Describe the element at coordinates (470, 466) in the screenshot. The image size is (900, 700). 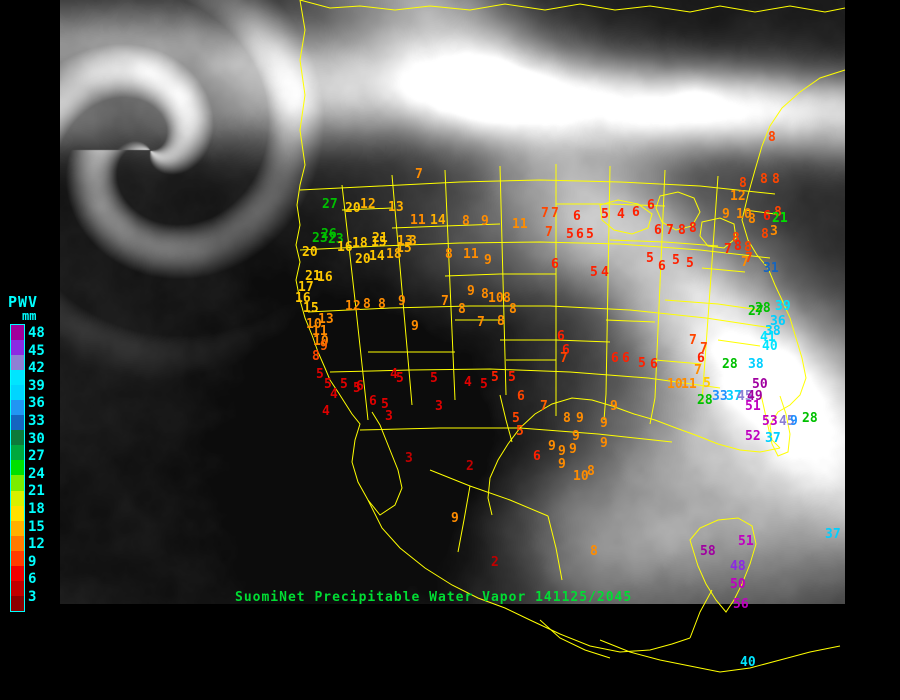
I see `pwv-station-value: 2` at that location.